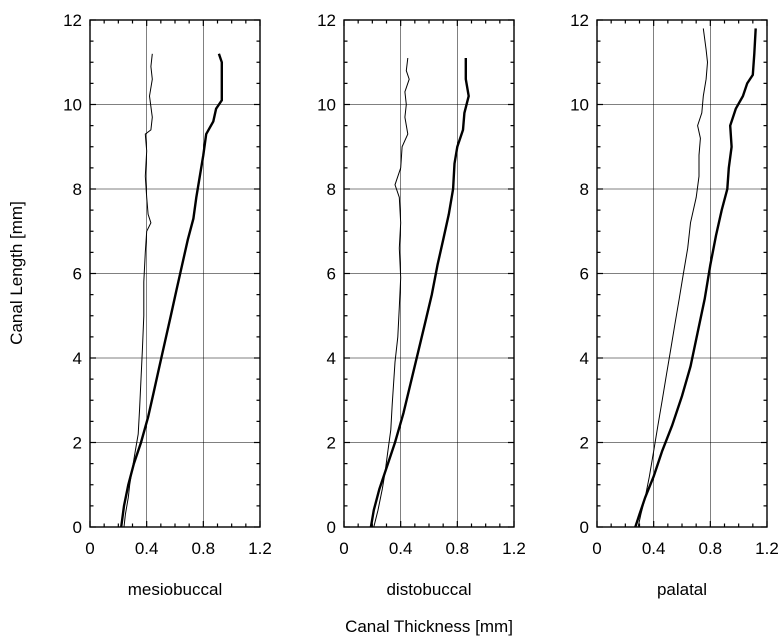 Image resolution: width=778 pixels, height=642 pixels. Describe the element at coordinates (16, 273) in the screenshot. I see `y-axis-title: Canal Length [mm]` at that location.